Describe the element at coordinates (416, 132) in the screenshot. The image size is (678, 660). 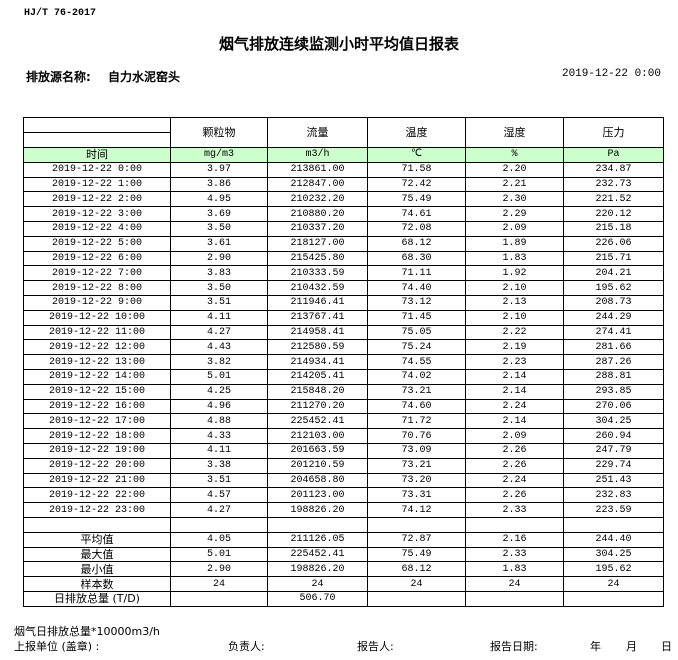
I see `column-header: 温度` at that location.